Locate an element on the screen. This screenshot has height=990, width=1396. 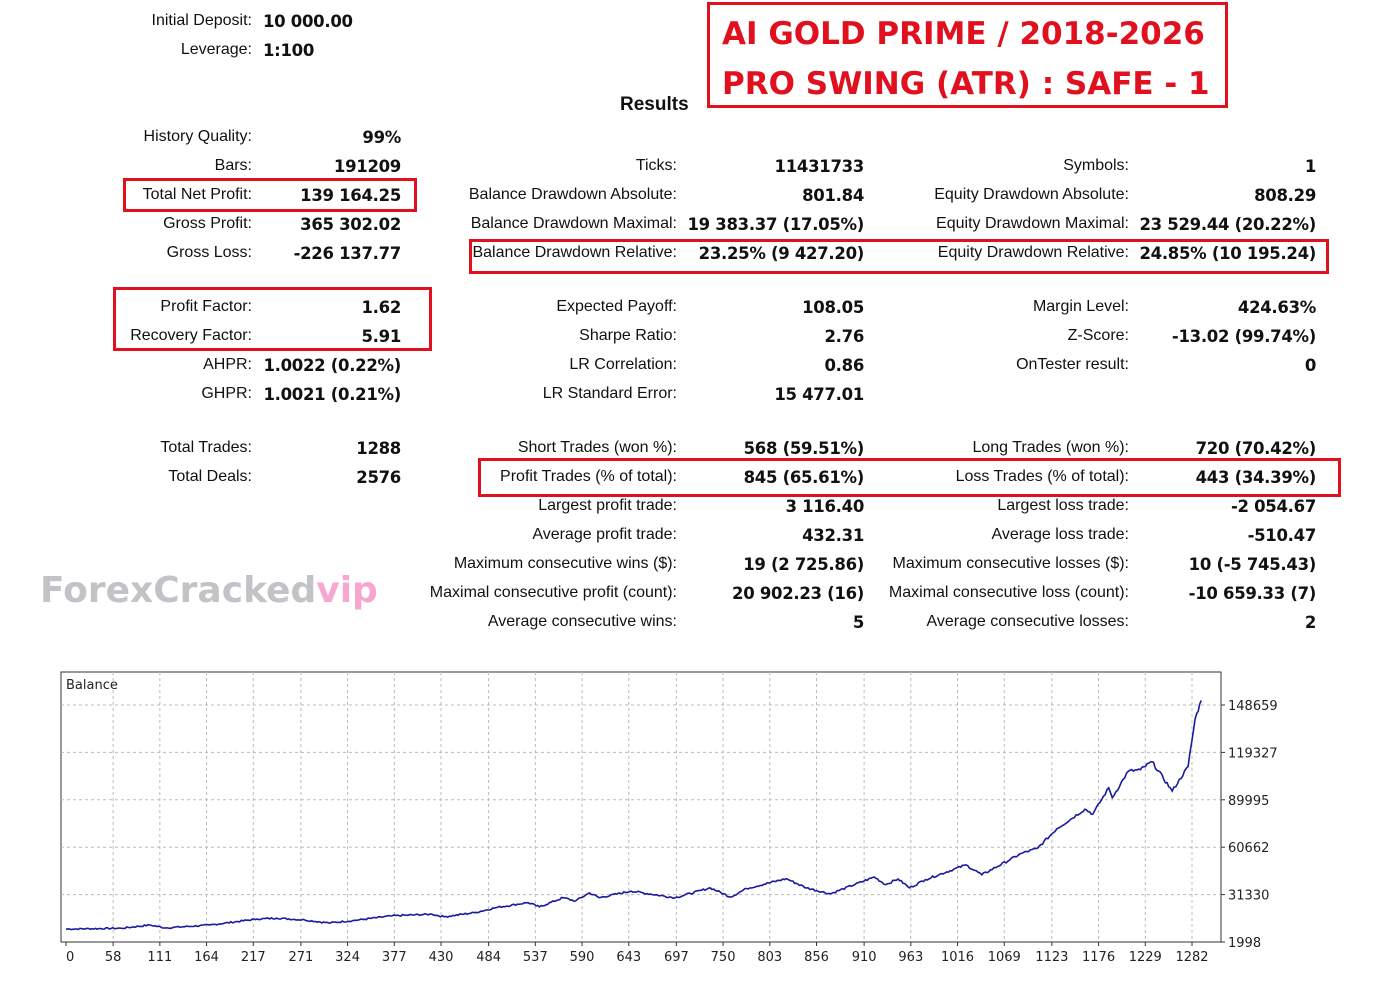
highlight-drawdown-relative is located at coordinates (899, 256).